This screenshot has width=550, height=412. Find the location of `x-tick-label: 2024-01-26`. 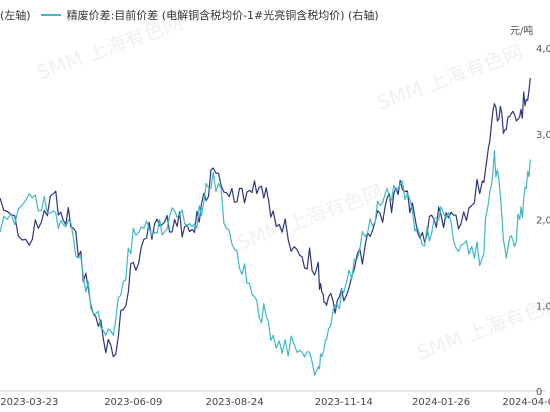

x-tick-label: 2024-01-26 is located at coordinates (441, 402).